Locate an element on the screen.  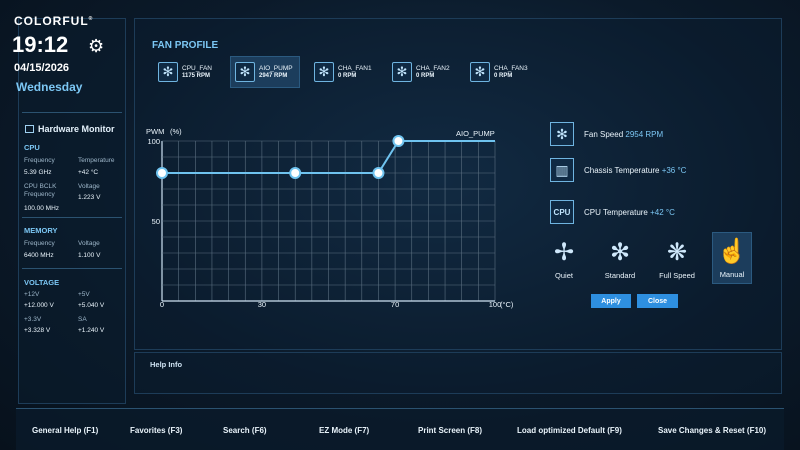
brand-text: COLORFUL is located at coordinates (51, 21).